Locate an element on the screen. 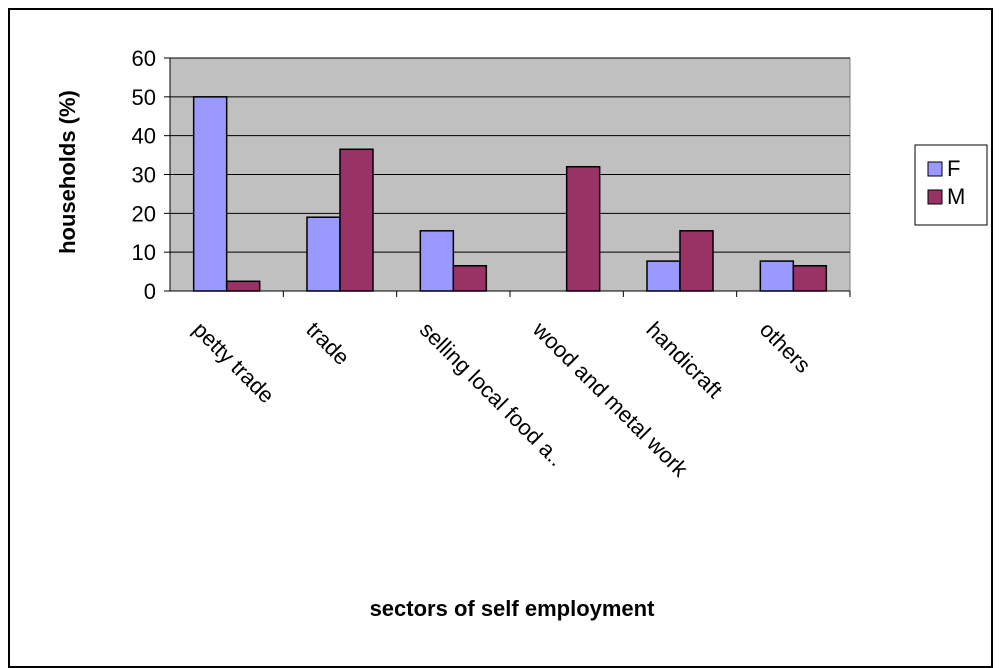 The height and width of the screenshot is (668, 999). legend-label-F: F is located at coordinates (953, 168).